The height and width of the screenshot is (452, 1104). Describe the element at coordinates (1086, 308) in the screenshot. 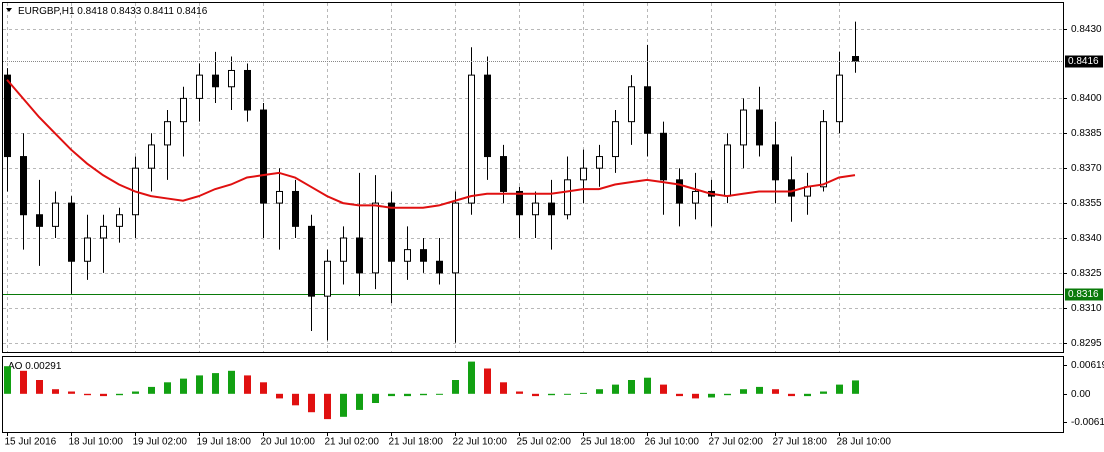

I see `y-tick-label: 0.8310` at that location.